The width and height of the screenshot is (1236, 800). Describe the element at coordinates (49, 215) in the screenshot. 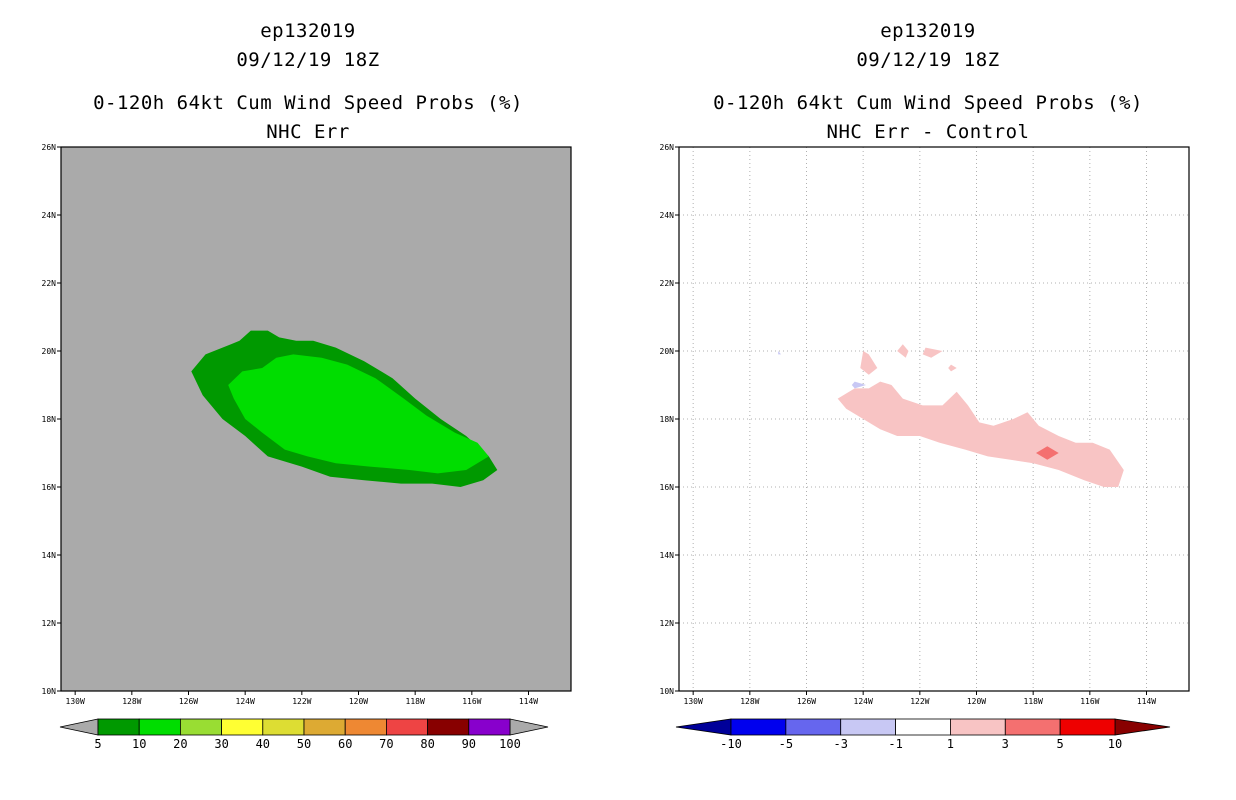

I see `left-tick-label-lat-24N: 24N` at that location.